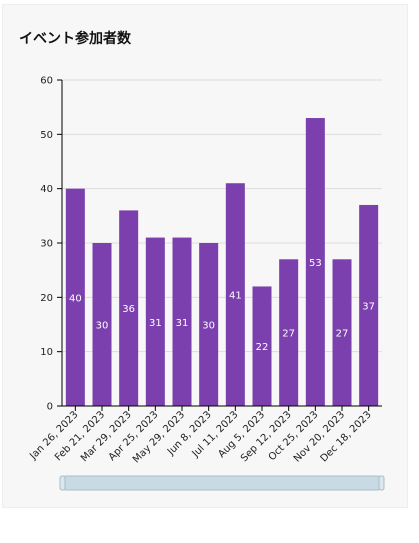 This screenshot has width=419, height=543. I want to click on bar-value-label: 36, so click(128, 309).